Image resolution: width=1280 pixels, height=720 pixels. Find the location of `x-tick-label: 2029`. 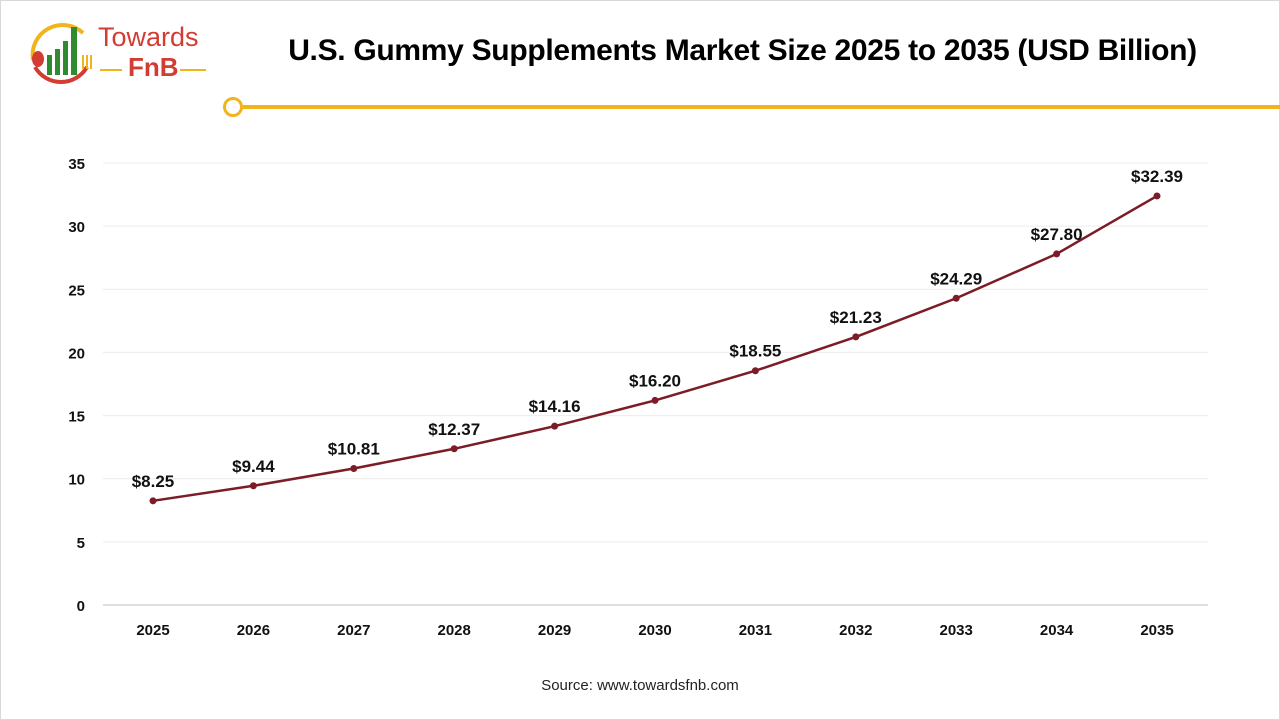

x-tick-label: 2029 is located at coordinates (554, 630).